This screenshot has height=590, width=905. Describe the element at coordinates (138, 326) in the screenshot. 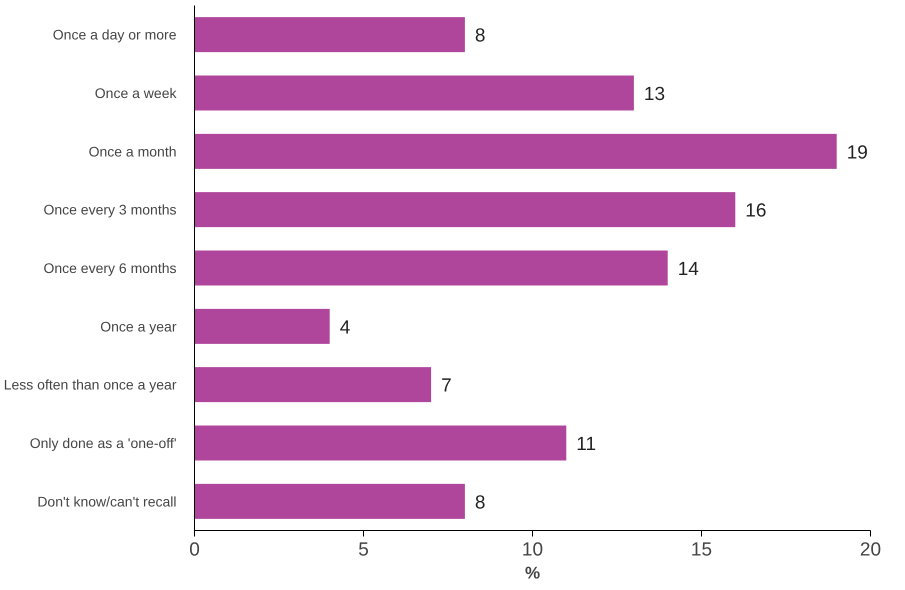

I see `y-tick-label: Once a year` at that location.